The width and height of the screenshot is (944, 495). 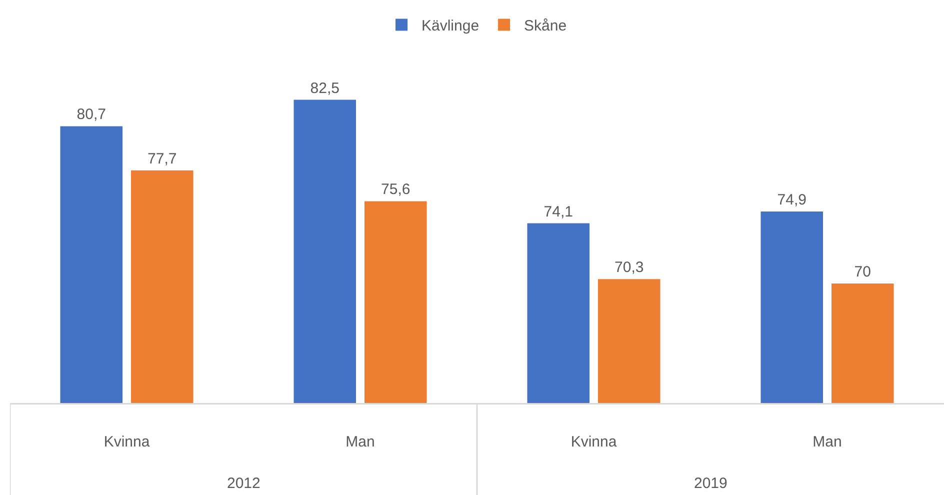 What do you see at coordinates (558, 211) in the screenshot?
I see `data-label: 74,1` at bounding box center [558, 211].